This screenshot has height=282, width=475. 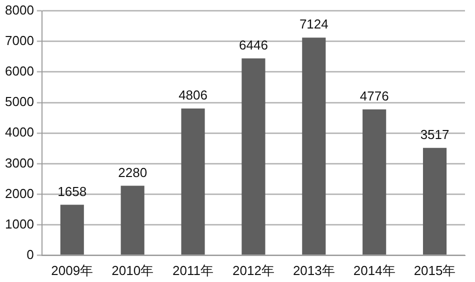 I want to click on data-label: 1658, so click(x=72, y=191).